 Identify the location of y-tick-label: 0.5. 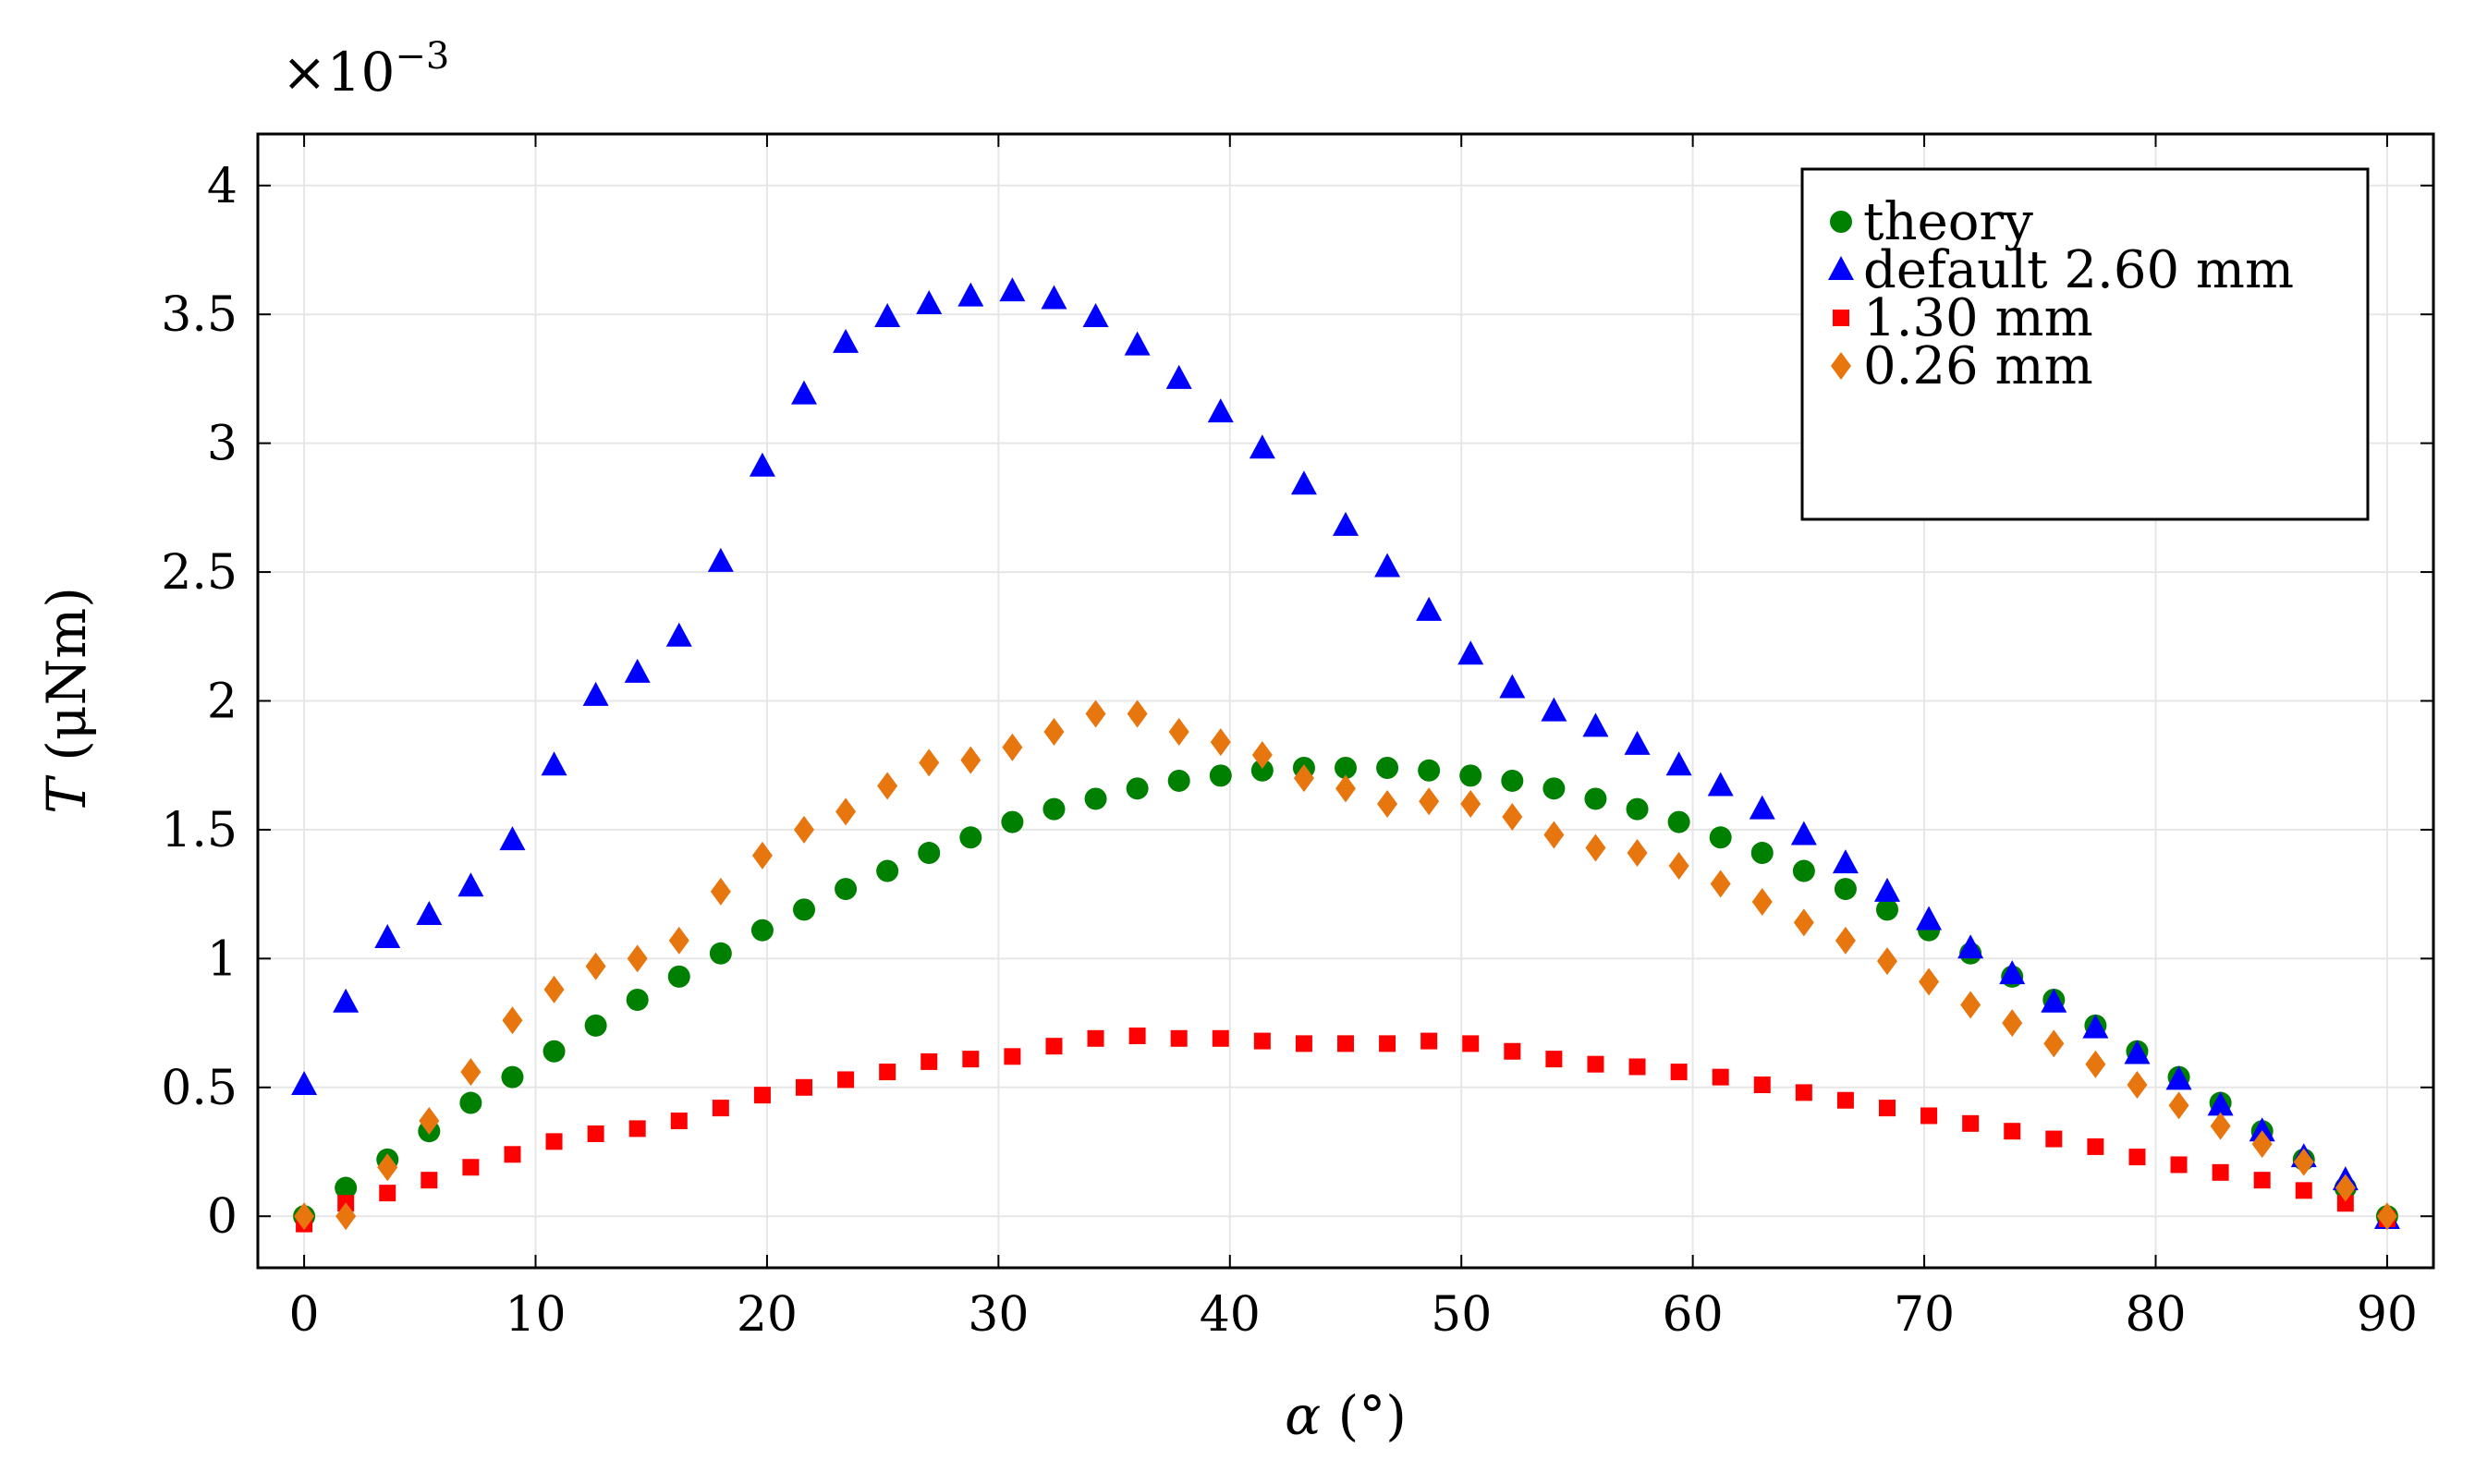
(199, 1088).